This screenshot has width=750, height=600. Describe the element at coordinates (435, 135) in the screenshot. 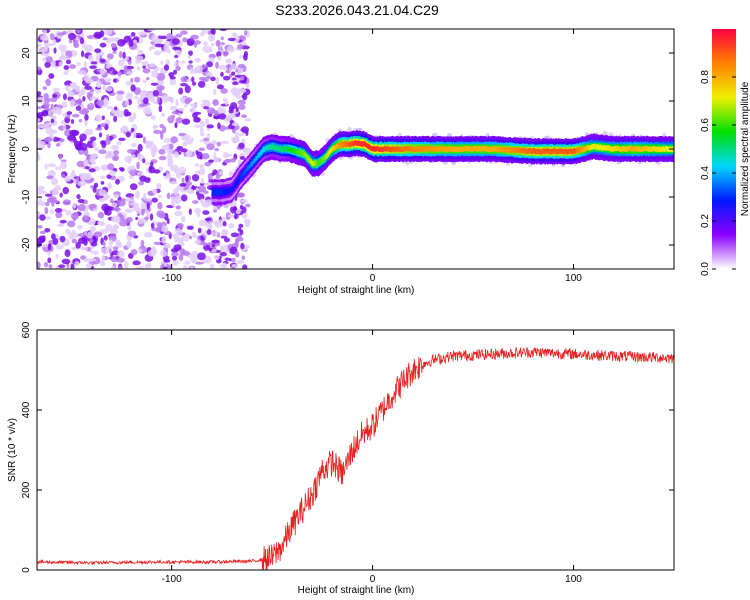

I see `ridge-halo-speckle` at that location.